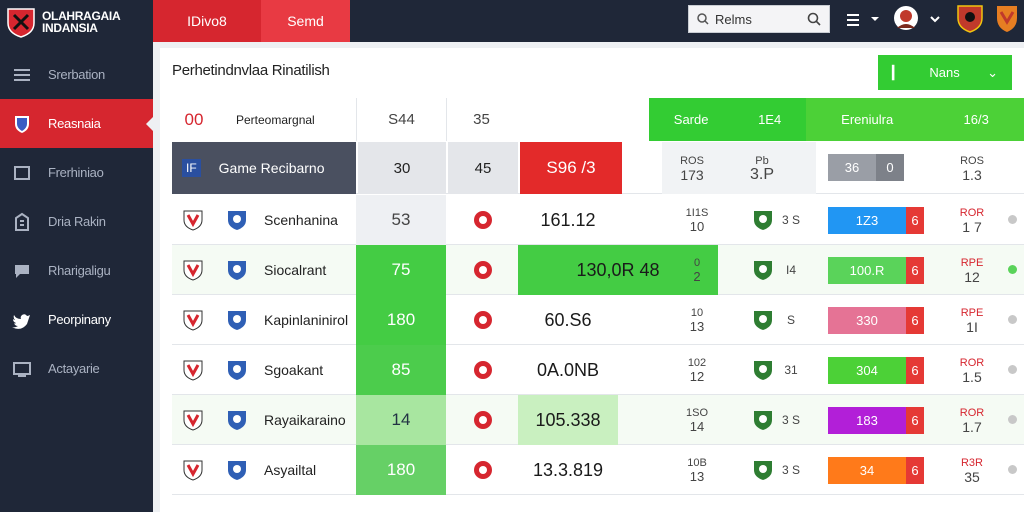 The height and width of the screenshot is (512, 1024). What do you see at coordinates (762, 168) in the screenshot?
I see `sub-stat-2: Pb 3.P` at bounding box center [762, 168].